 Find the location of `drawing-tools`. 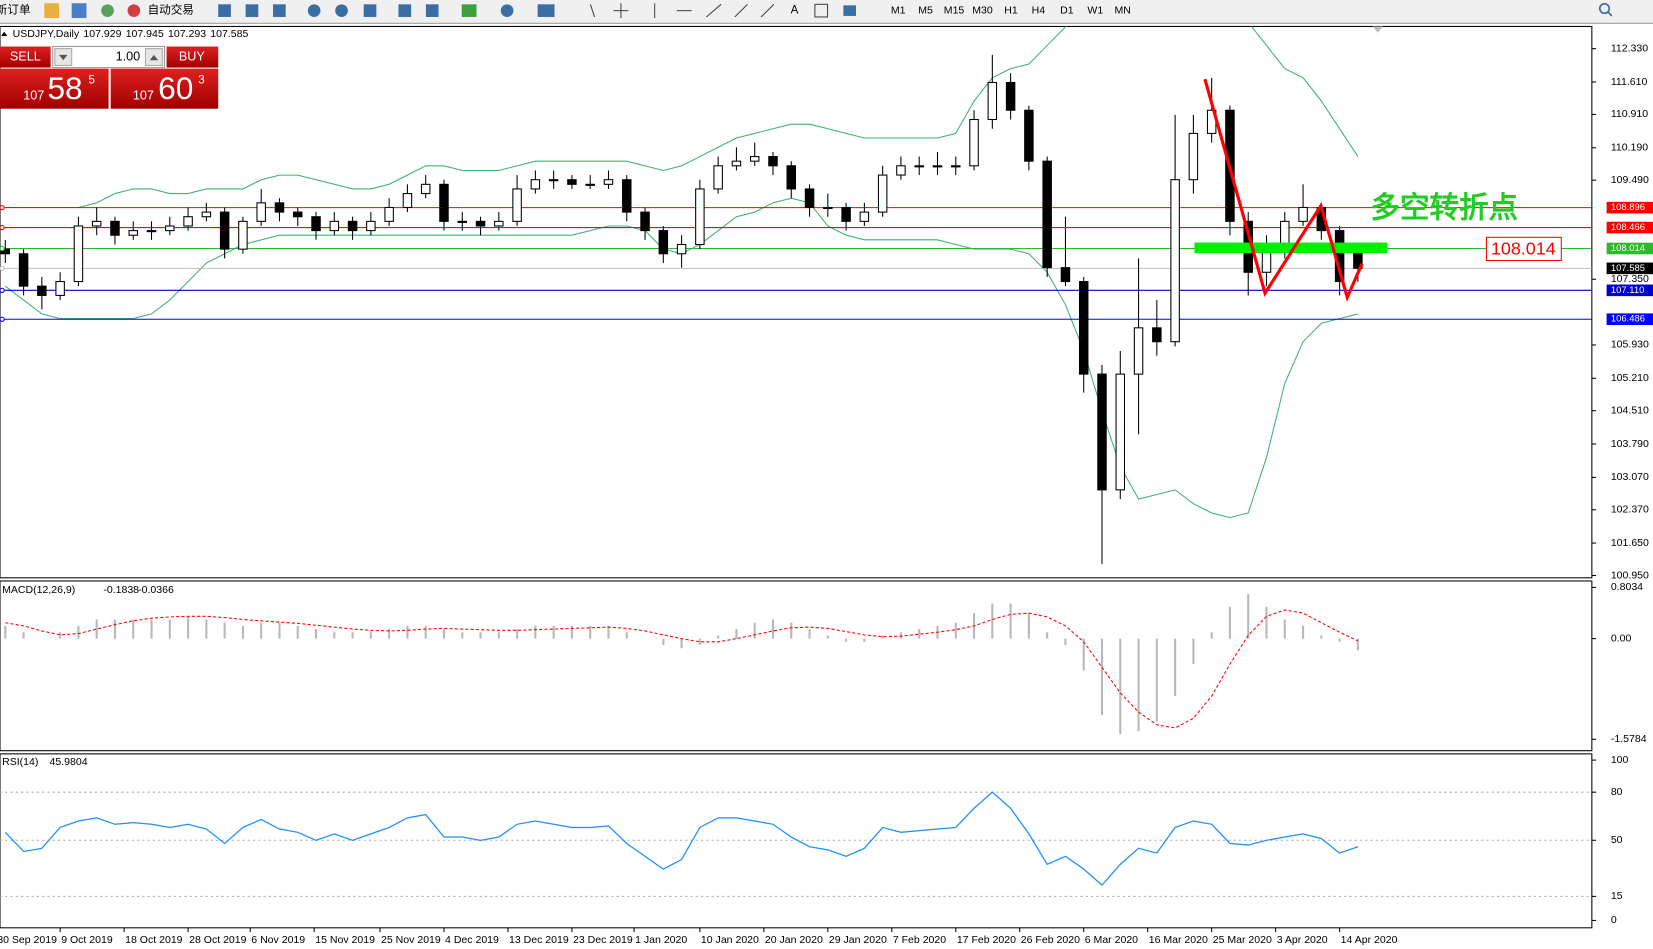

drawing-tools is located at coordinates (682, 11).